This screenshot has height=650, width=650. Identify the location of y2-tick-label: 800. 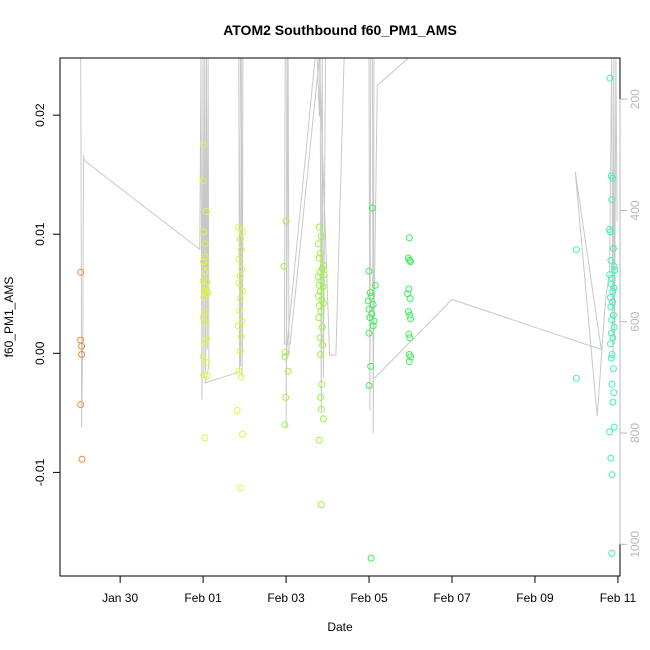
(635, 433).